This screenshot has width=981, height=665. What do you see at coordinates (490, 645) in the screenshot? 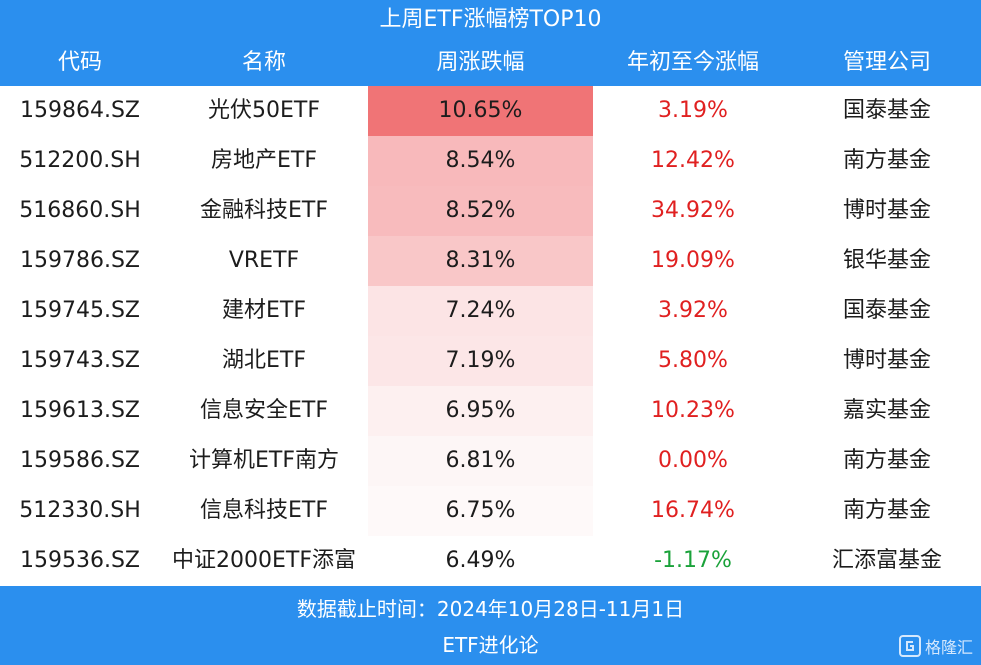
I see `data-source: ETF进化论` at bounding box center [490, 645].